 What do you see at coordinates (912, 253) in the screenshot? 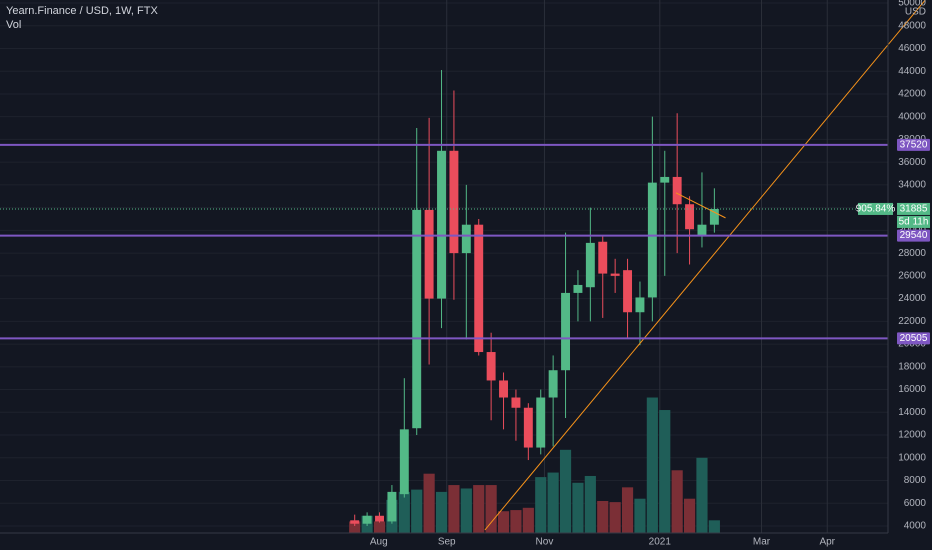
I see `y-tick-label: 28000` at bounding box center [912, 253].